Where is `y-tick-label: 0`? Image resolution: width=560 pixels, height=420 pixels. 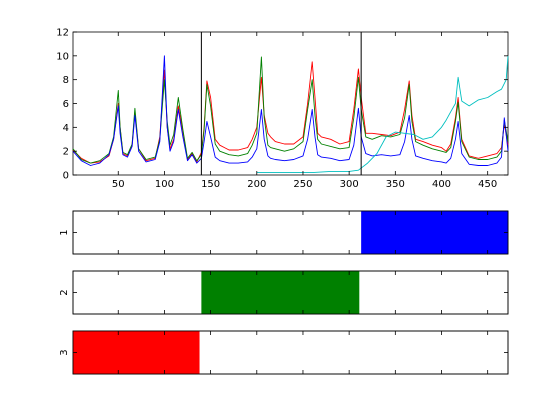 y-tick-label: 0 is located at coordinates (66, 176).